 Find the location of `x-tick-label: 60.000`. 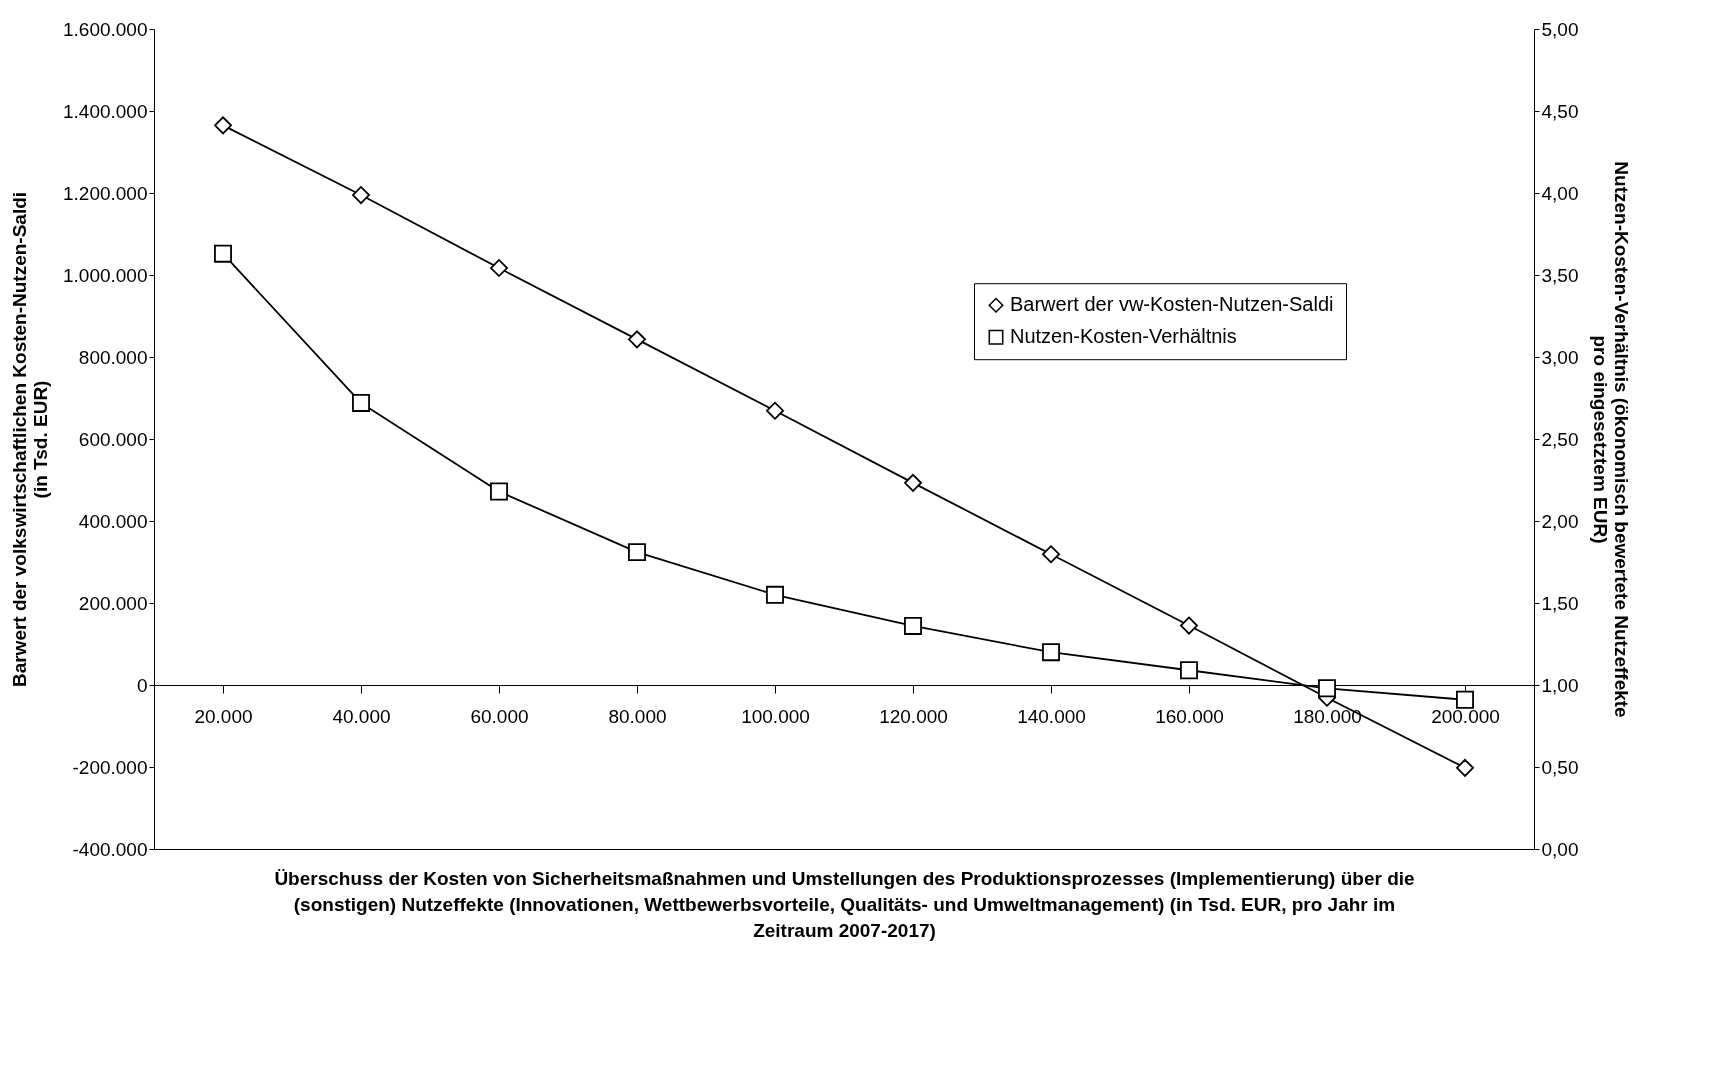

x-tick-label: 60.000 is located at coordinates (499, 716).